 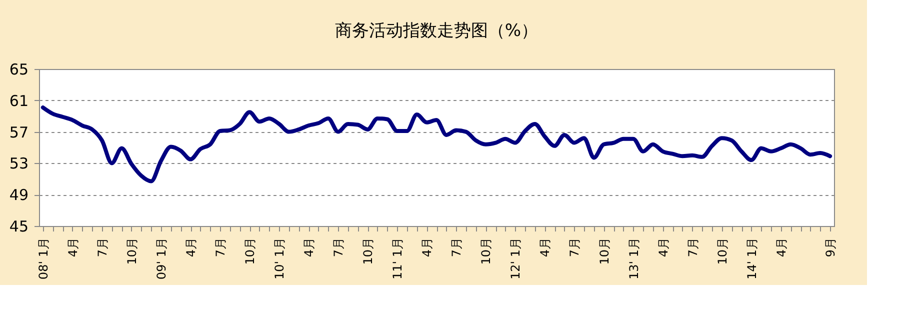 I want to click on y-tick-label: 45, so click(x=18, y=227).